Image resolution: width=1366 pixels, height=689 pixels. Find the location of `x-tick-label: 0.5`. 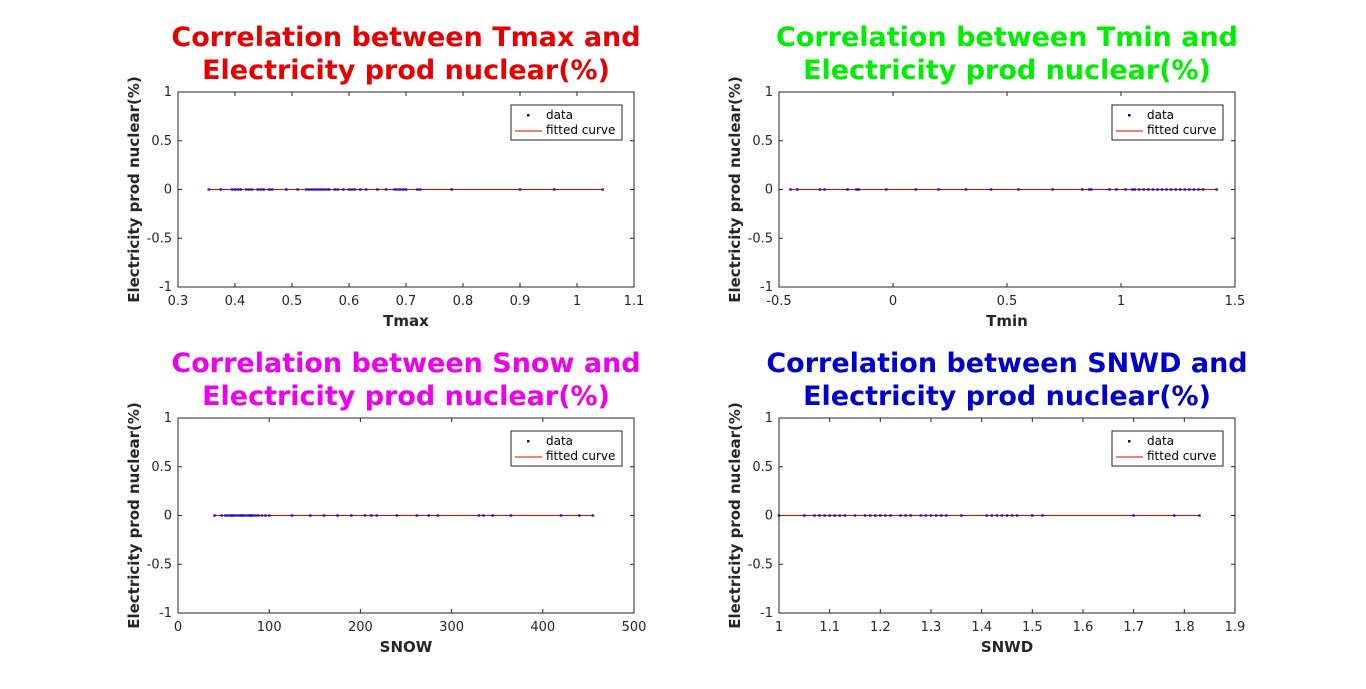

x-tick-label: 0.5 is located at coordinates (1007, 301).